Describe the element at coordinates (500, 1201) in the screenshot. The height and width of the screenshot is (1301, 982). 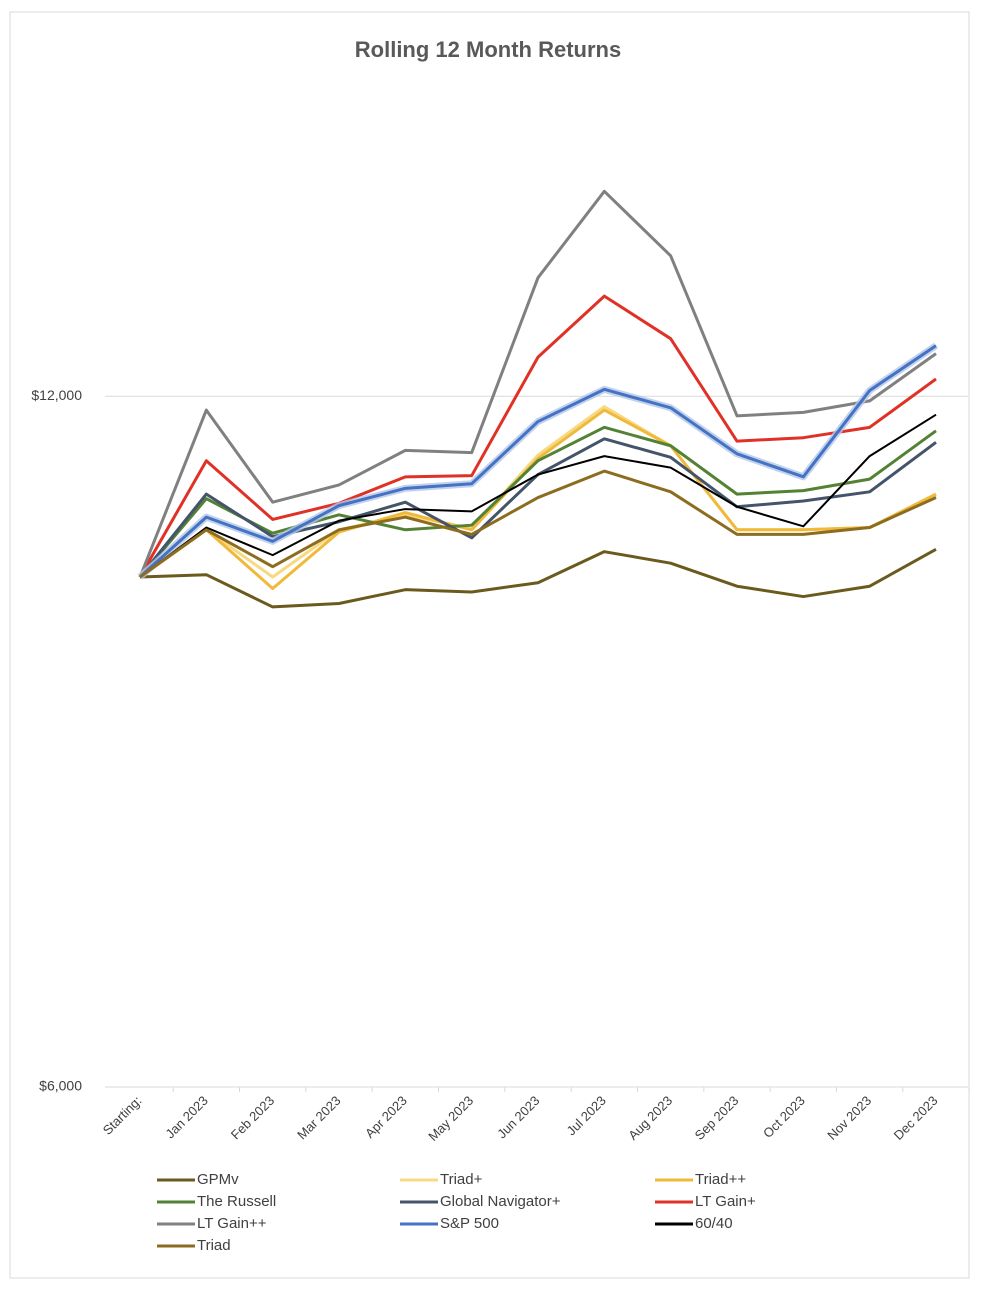
I see `legend-label: Global Navigator+` at that location.